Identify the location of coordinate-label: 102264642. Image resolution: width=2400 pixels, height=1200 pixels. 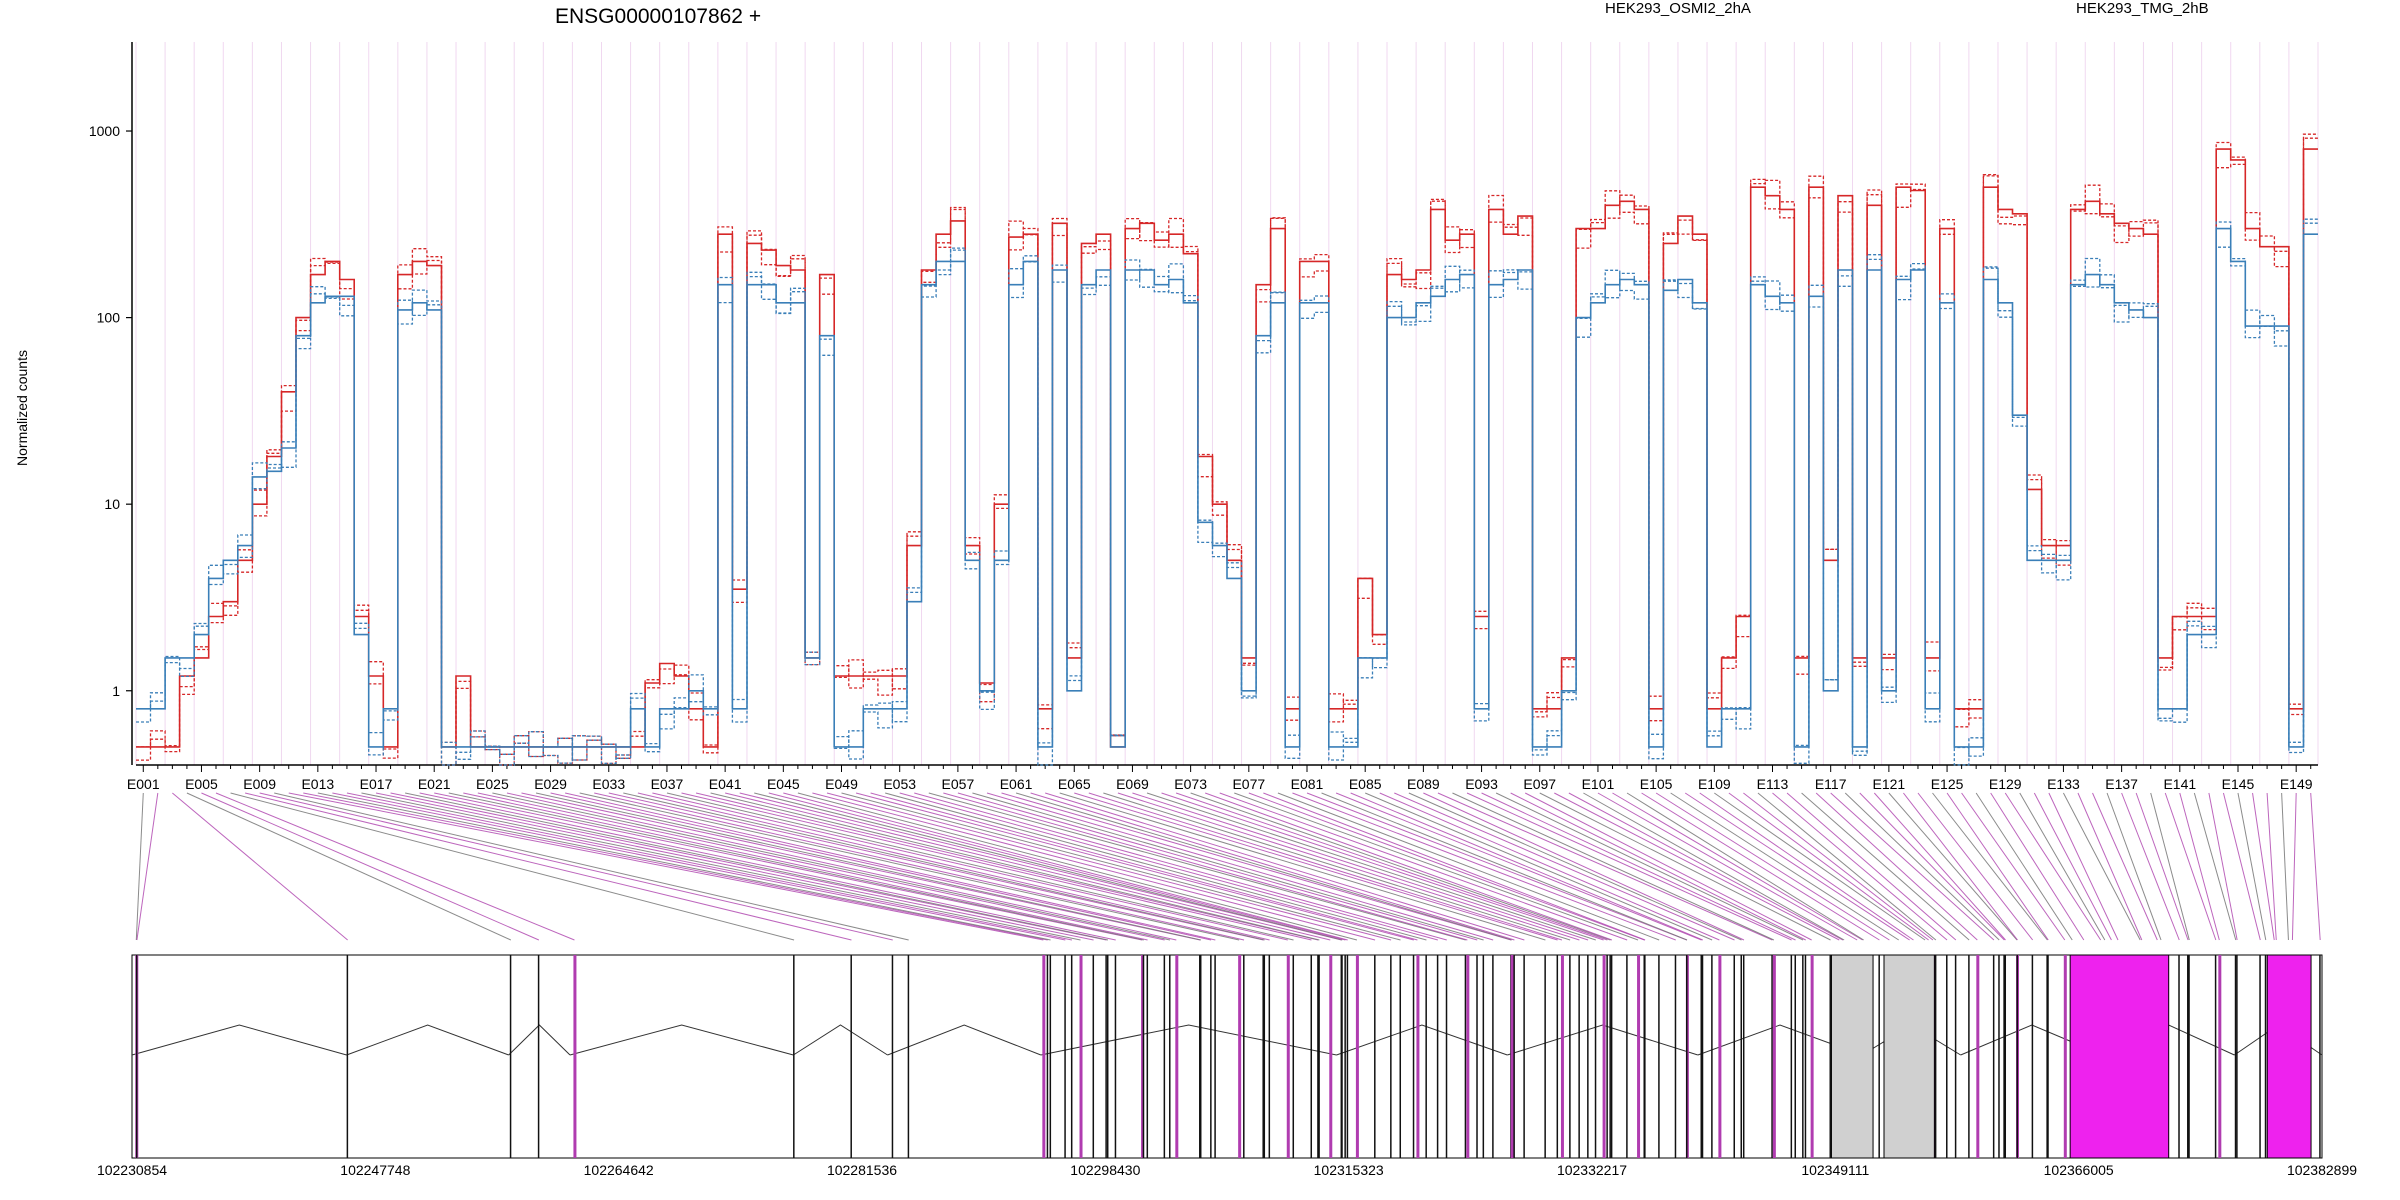
(619, 1170).